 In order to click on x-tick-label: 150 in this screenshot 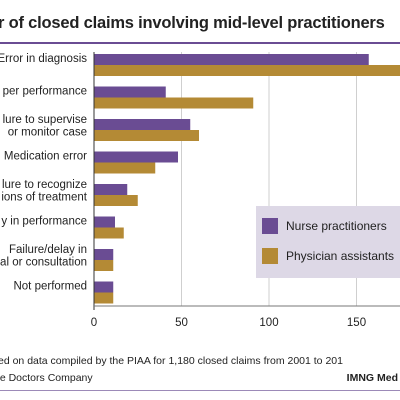, I will do `click(356, 323)`.